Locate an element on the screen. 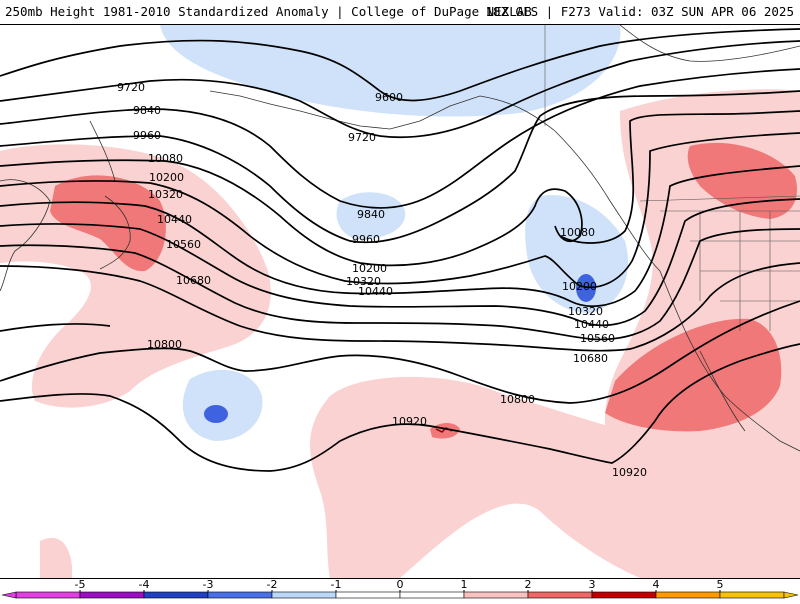 Image resolution: width=800 pixels, height=604 pixels. label-9720-west: 9720 is located at coordinates (131, 87).